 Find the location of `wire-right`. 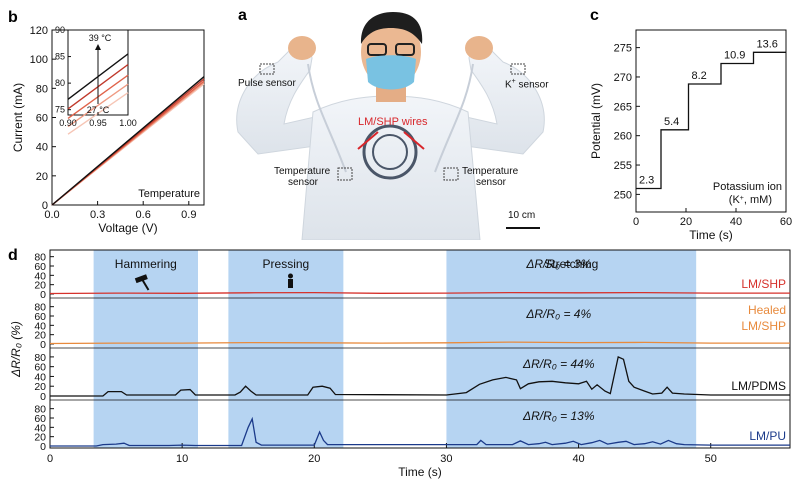

wire-right is located at coordinates (454, 118).